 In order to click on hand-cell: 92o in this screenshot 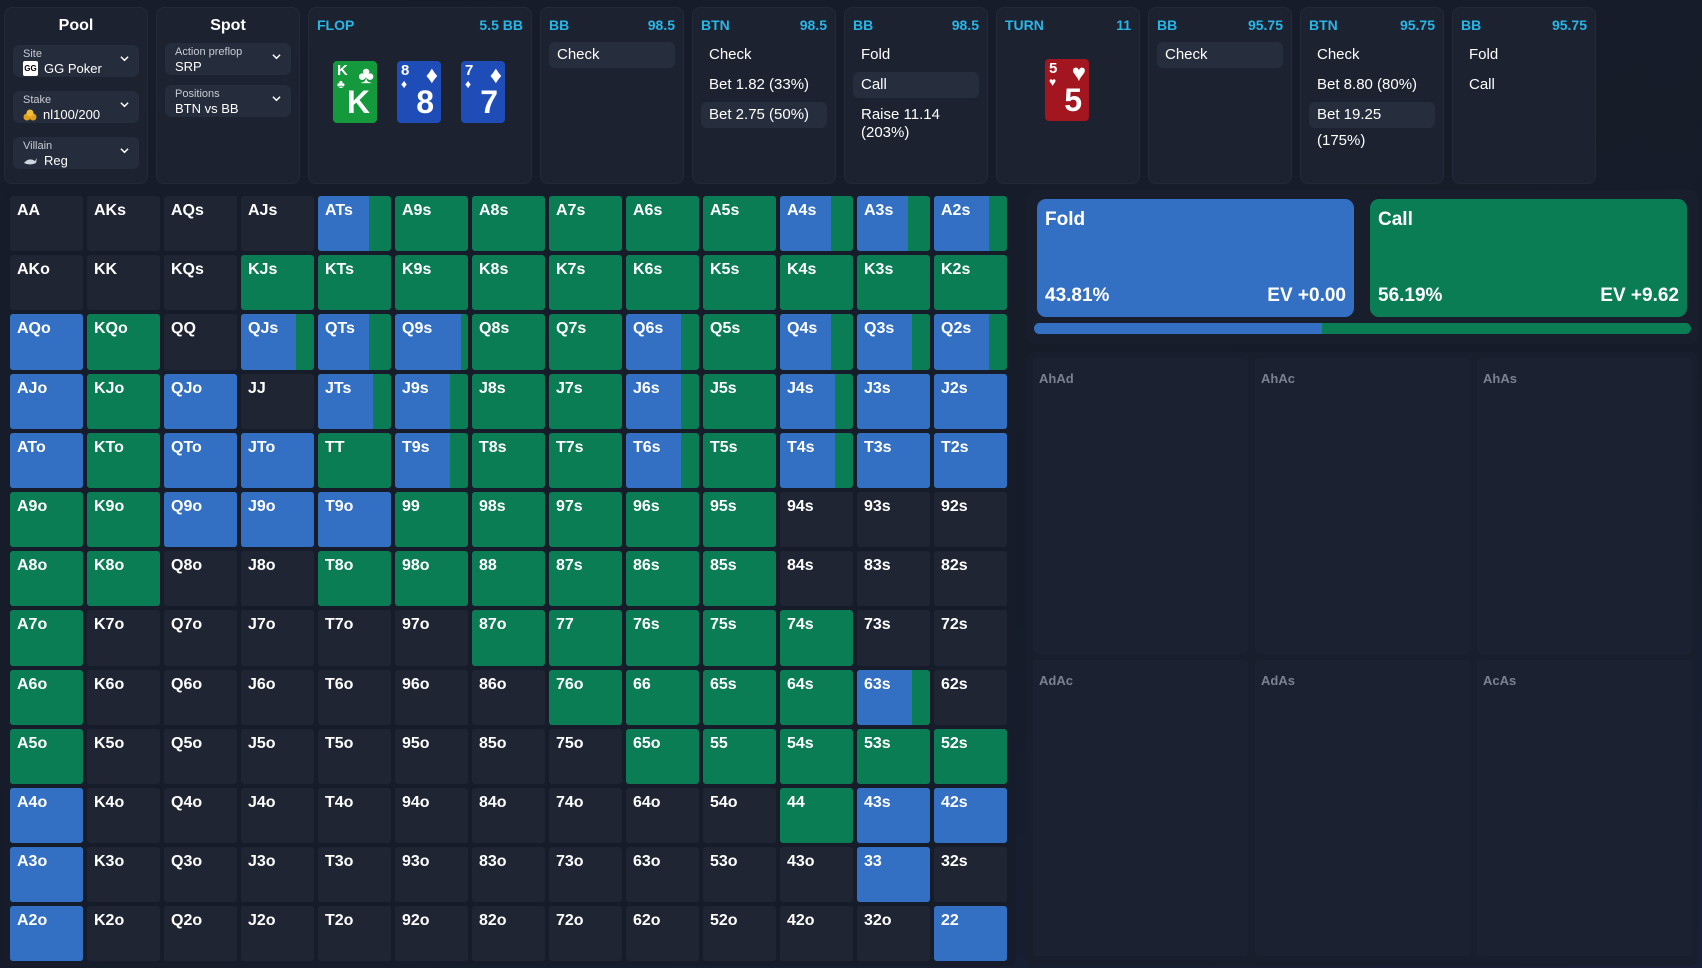, I will do `click(431, 934)`.